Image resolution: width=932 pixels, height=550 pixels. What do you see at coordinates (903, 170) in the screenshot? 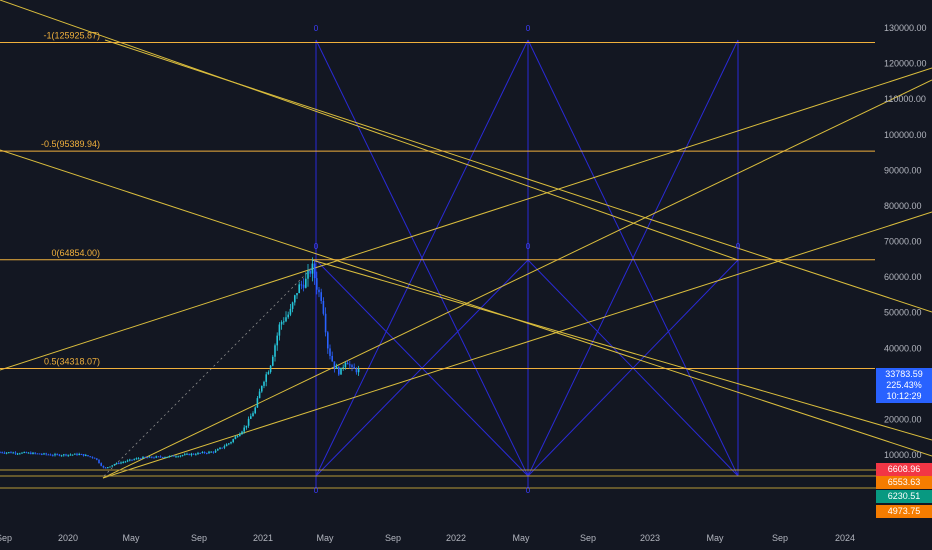
I see `price-tick-label: 90000.00` at bounding box center [903, 170].